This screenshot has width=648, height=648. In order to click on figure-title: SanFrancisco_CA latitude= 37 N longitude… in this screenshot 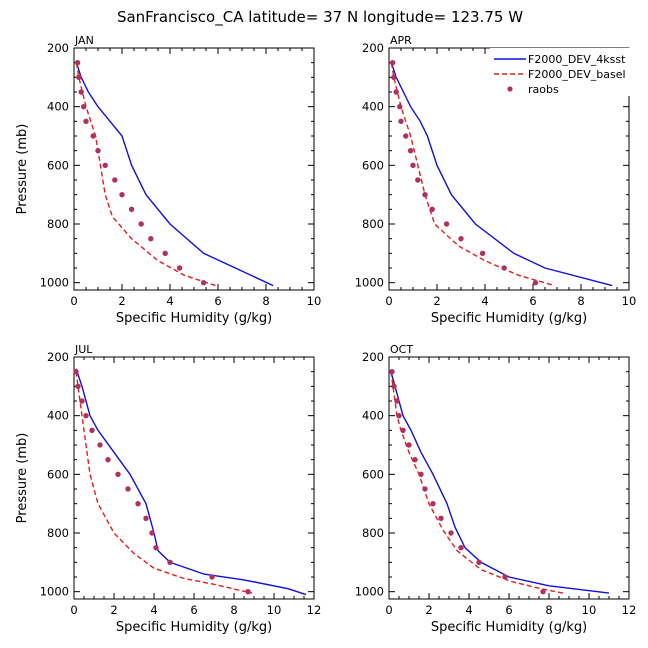, I will do `click(320, 17)`.